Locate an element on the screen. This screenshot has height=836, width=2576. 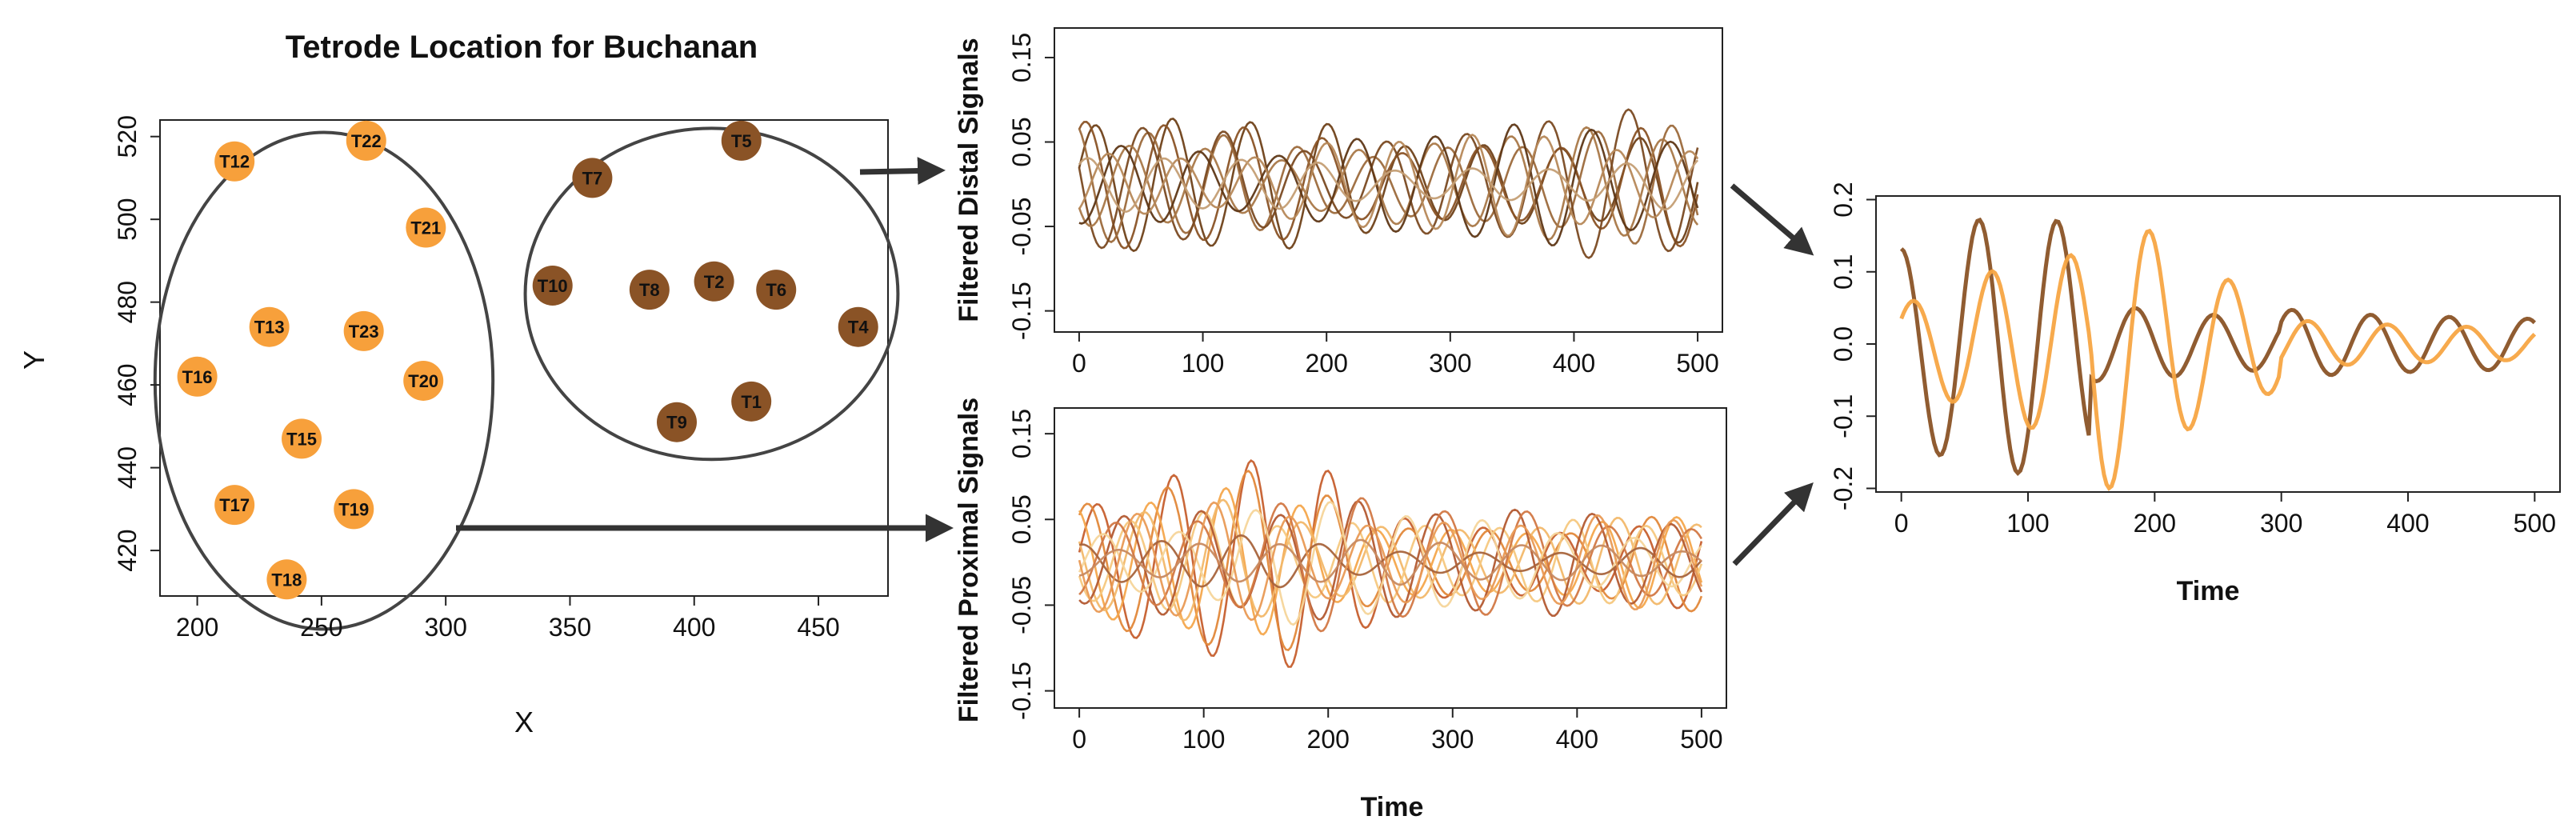
x-tick-label: 450 is located at coordinates (818, 627).